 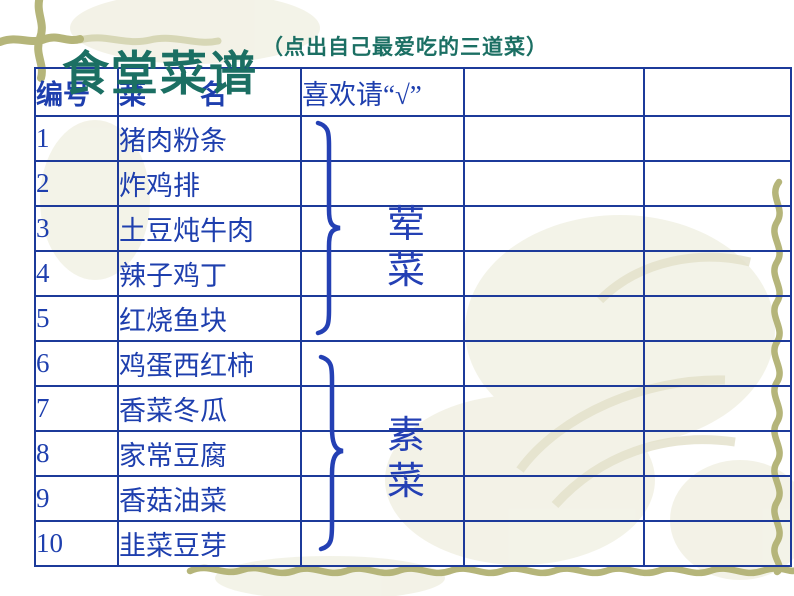 I want to click on table-row: 4 辣子鸡丁, so click(x=413, y=273).